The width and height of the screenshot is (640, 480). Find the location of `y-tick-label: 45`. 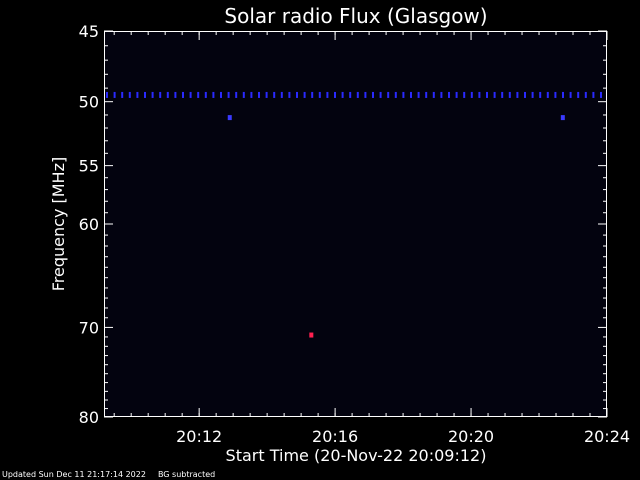

y-tick-label: 45 is located at coordinates (89, 31).